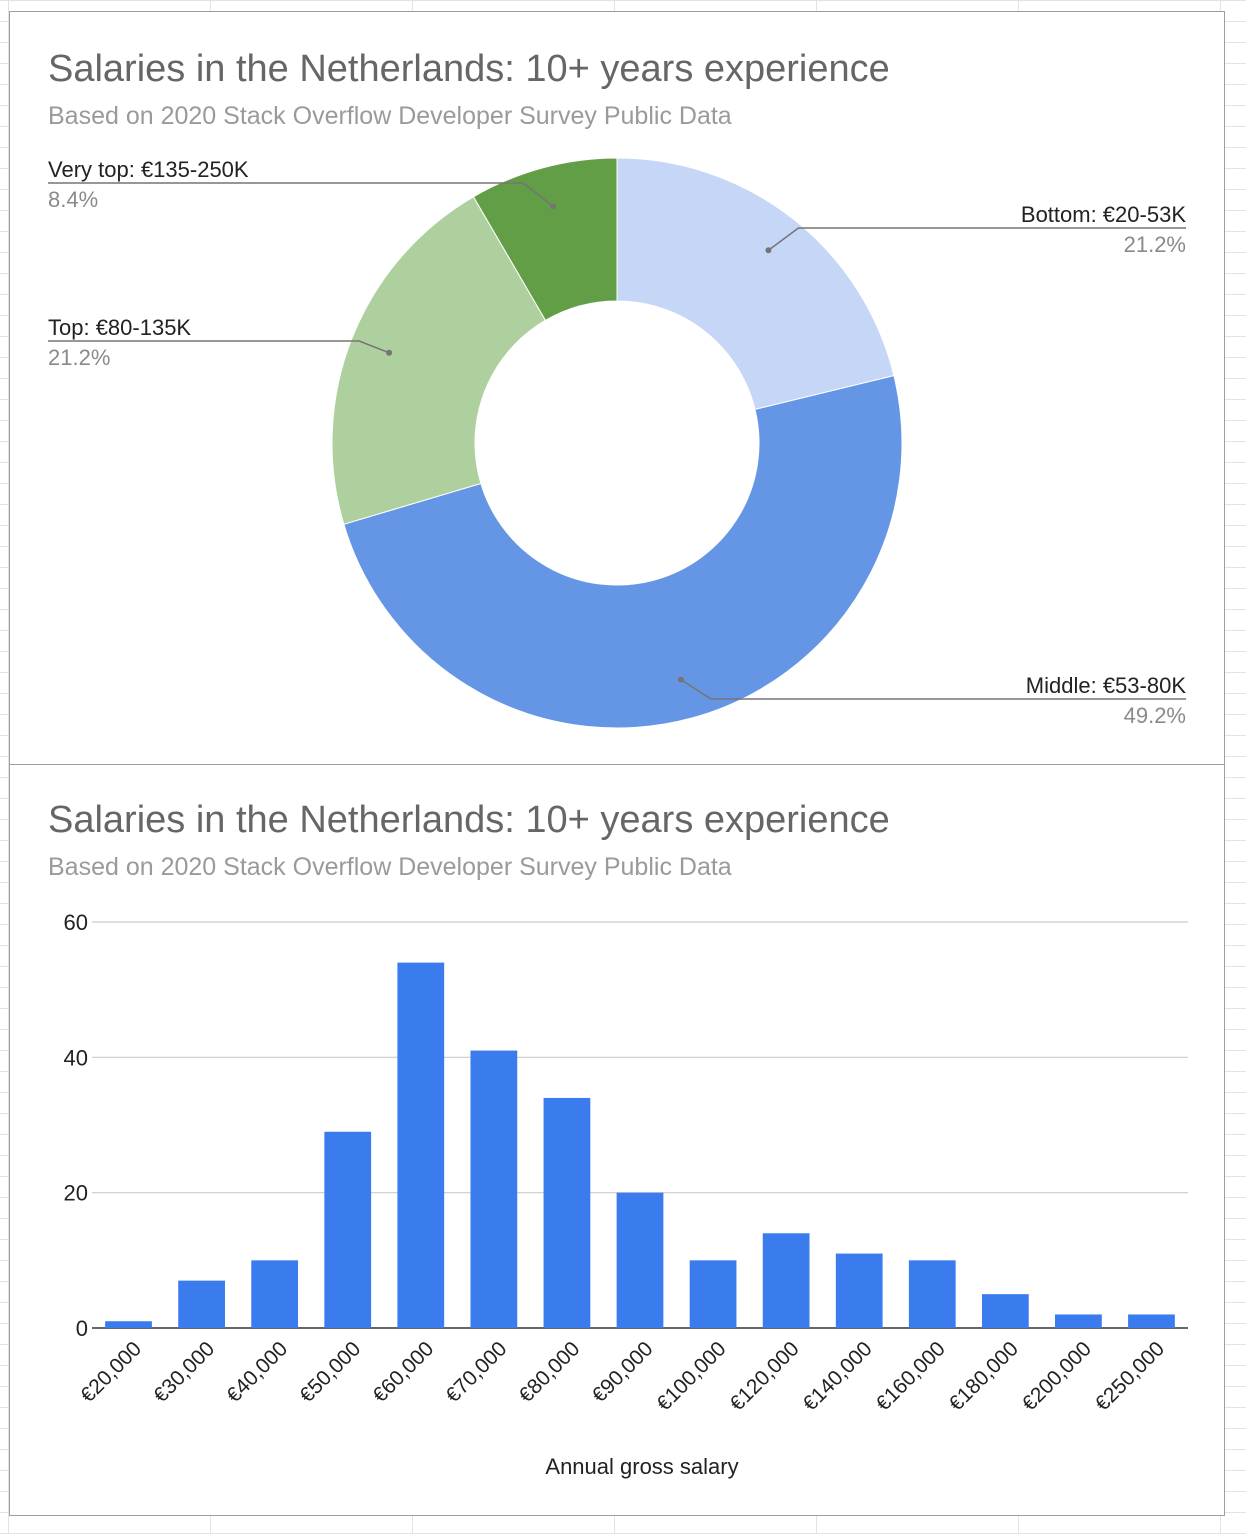 The width and height of the screenshot is (1246, 1534). Describe the element at coordinates (73, 199) in the screenshot. I see `slice-percent: 8.4%` at that location.